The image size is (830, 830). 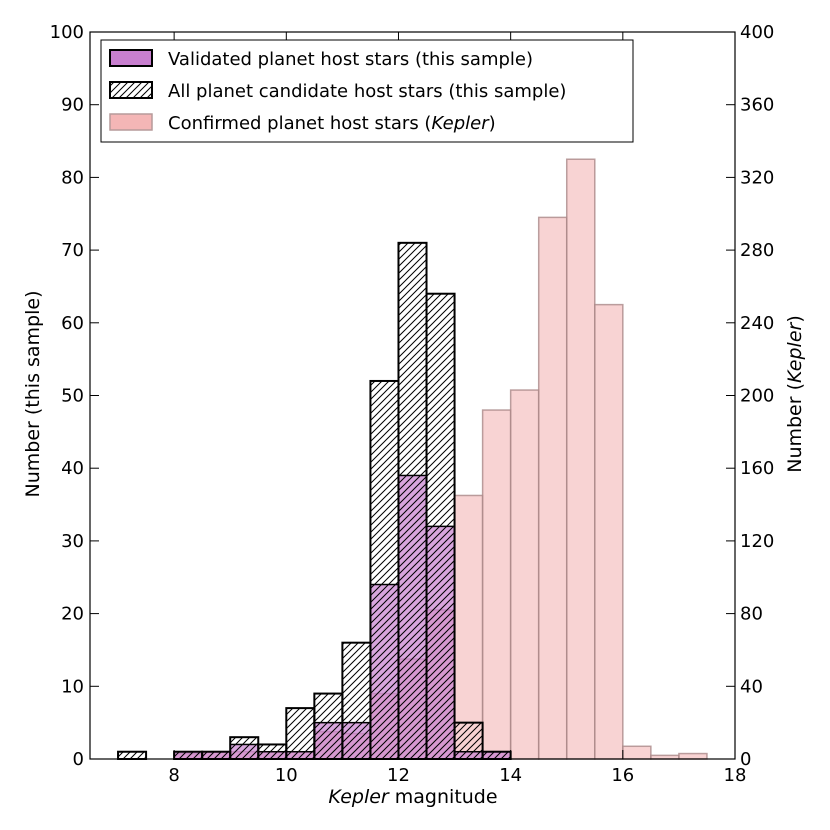 What do you see at coordinates (609, 531) in the screenshot?
I see `bar-confirmed-15.5` at bounding box center [609, 531].